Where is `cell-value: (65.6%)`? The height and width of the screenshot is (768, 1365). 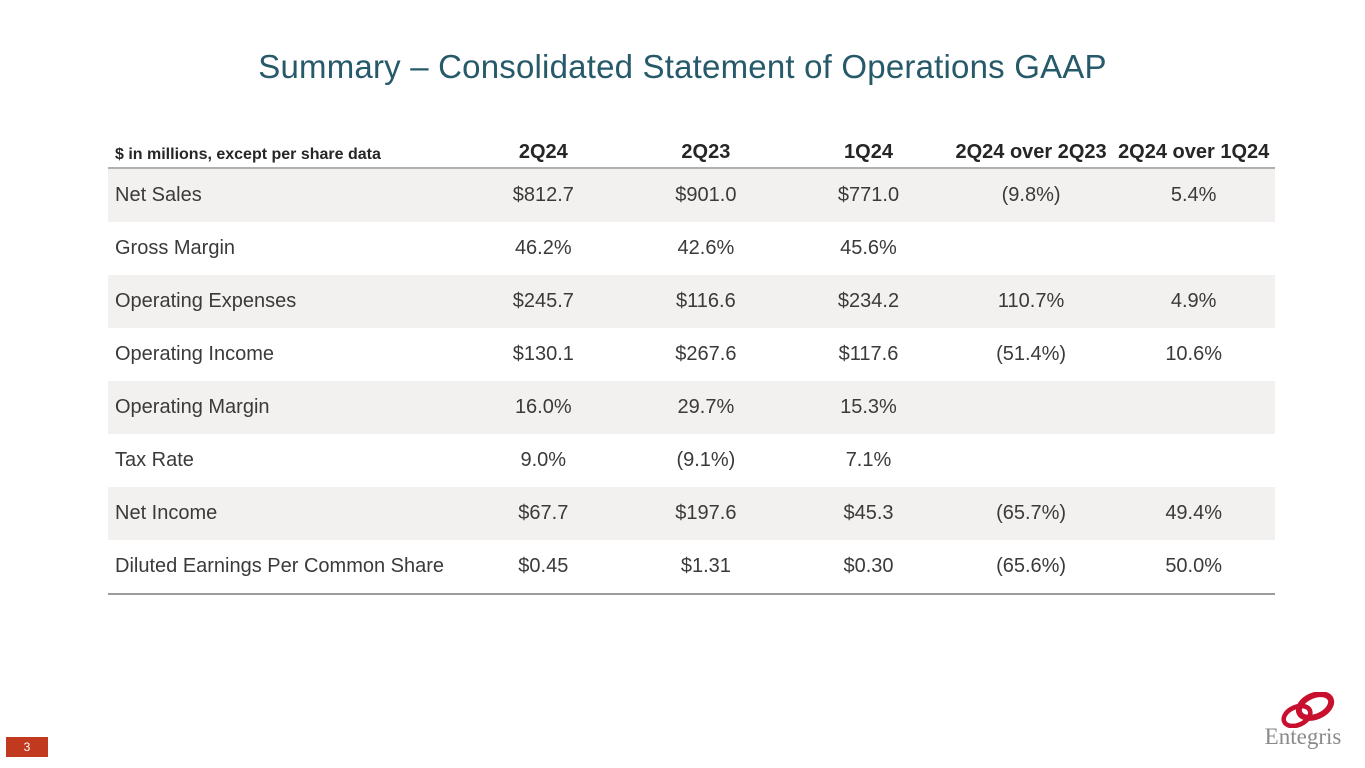 cell-value: (65.6%) is located at coordinates (1031, 566).